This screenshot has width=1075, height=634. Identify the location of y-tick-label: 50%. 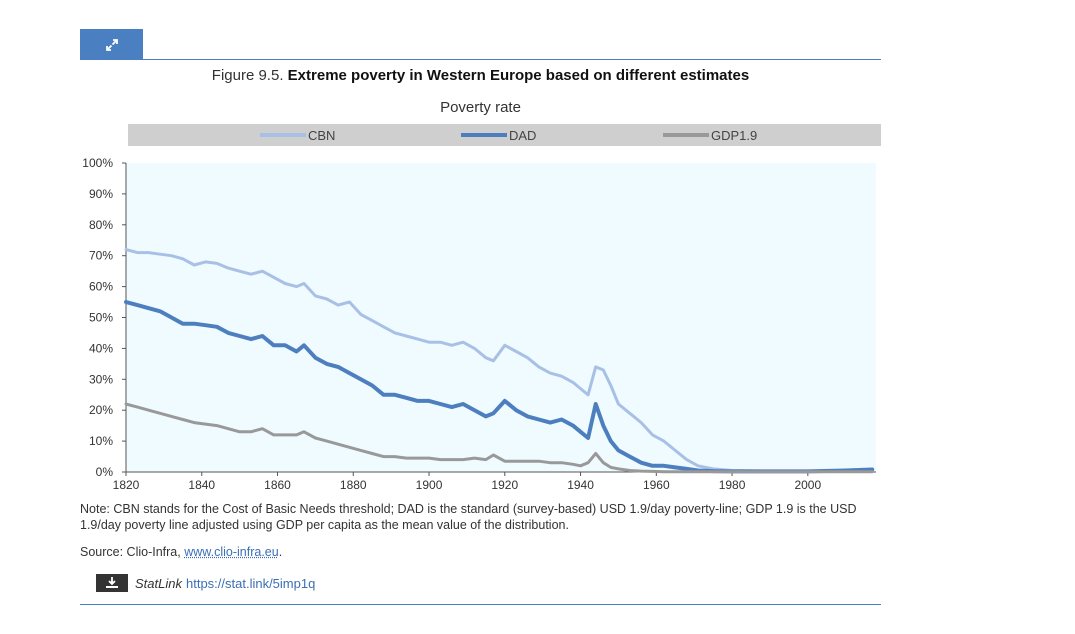
(101, 318).